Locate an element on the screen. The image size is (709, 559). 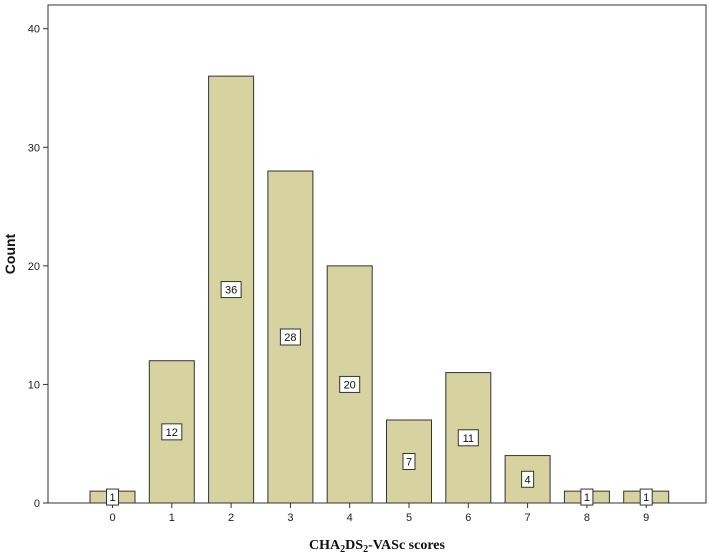
x-tick-label: 8 is located at coordinates (587, 518).